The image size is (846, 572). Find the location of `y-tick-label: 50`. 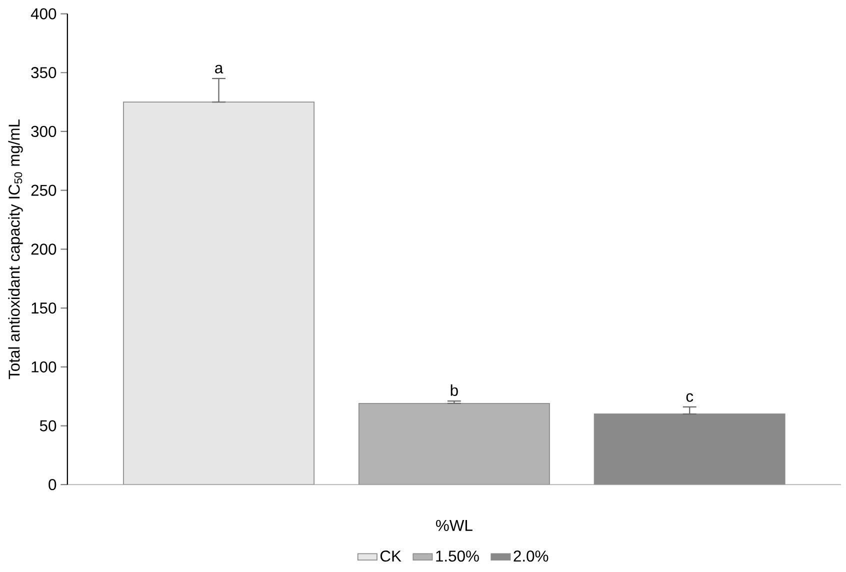

y-tick-label: 50 is located at coordinates (48, 426).